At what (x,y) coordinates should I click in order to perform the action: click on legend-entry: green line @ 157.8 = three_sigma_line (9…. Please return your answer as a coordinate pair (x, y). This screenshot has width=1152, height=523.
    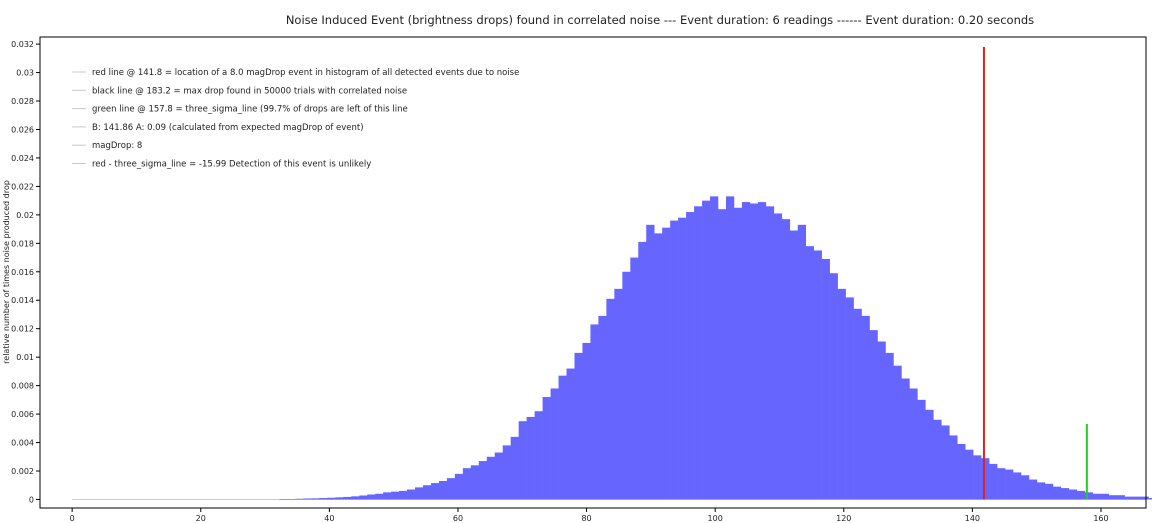
    Looking at the image, I should click on (250, 110).